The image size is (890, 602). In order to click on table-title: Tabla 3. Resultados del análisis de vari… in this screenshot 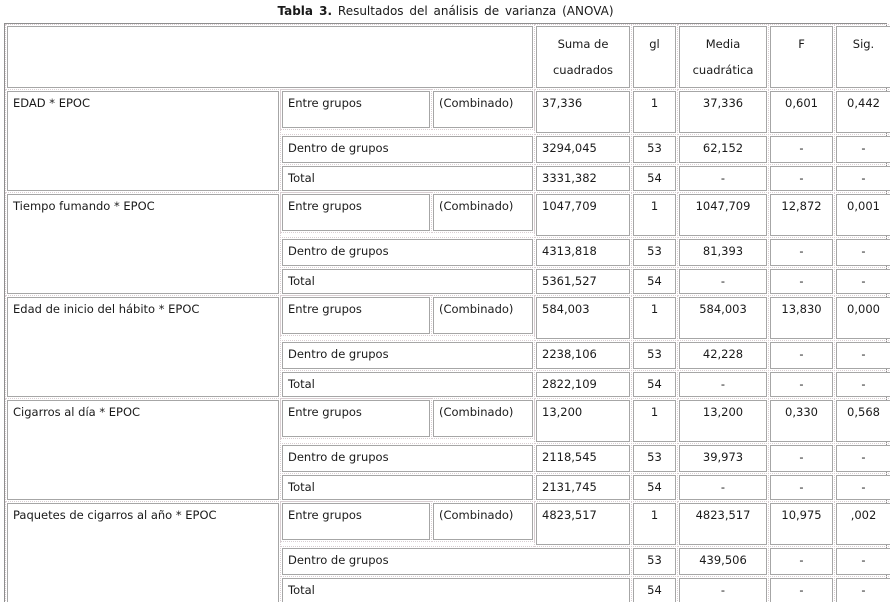, I will do `click(445, 11)`.